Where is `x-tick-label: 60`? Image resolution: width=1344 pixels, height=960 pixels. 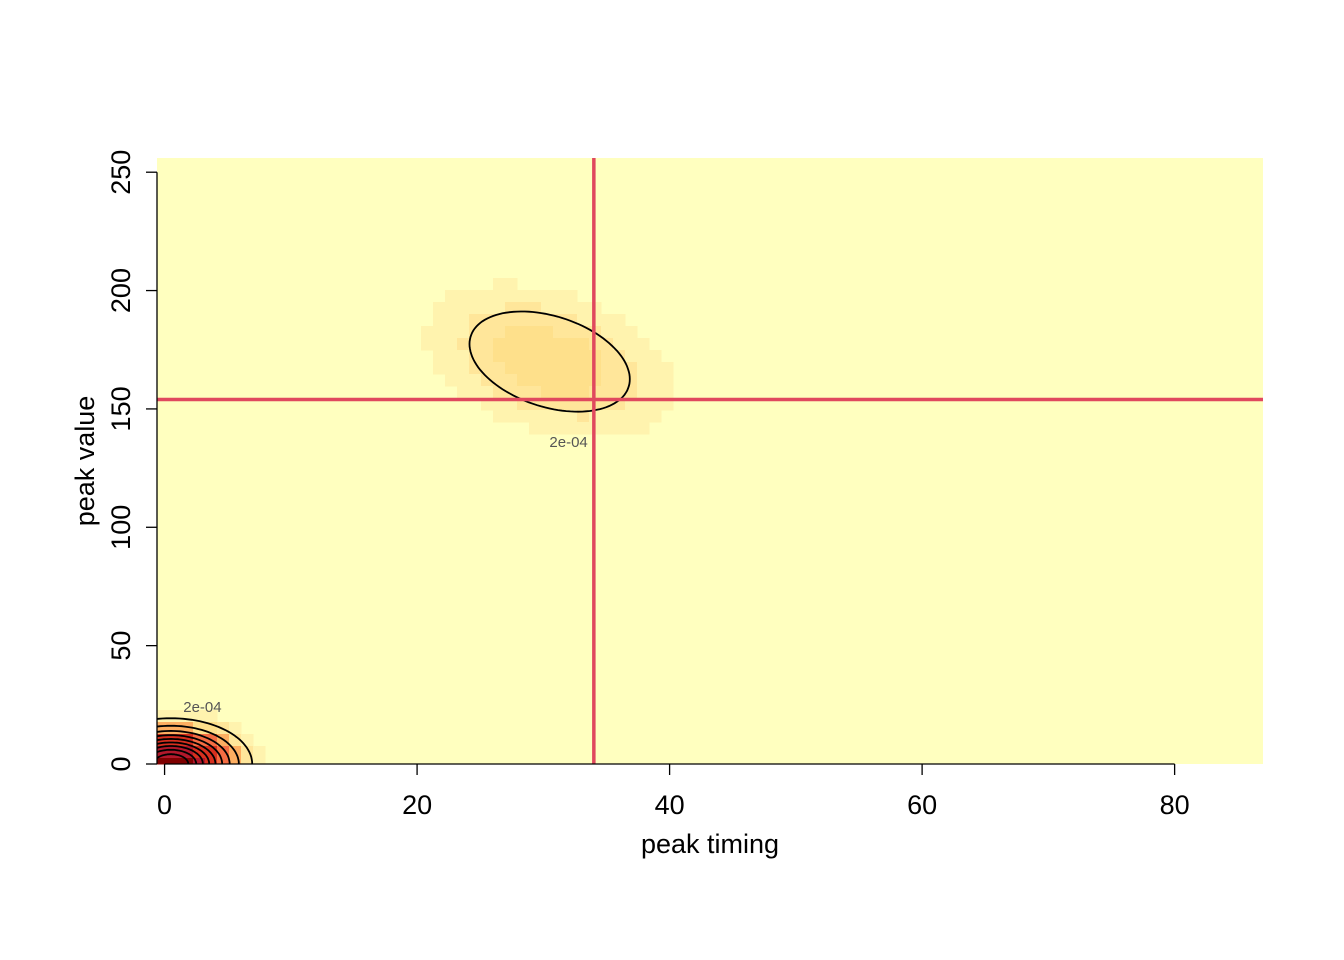 x-tick-label: 60 is located at coordinates (922, 805).